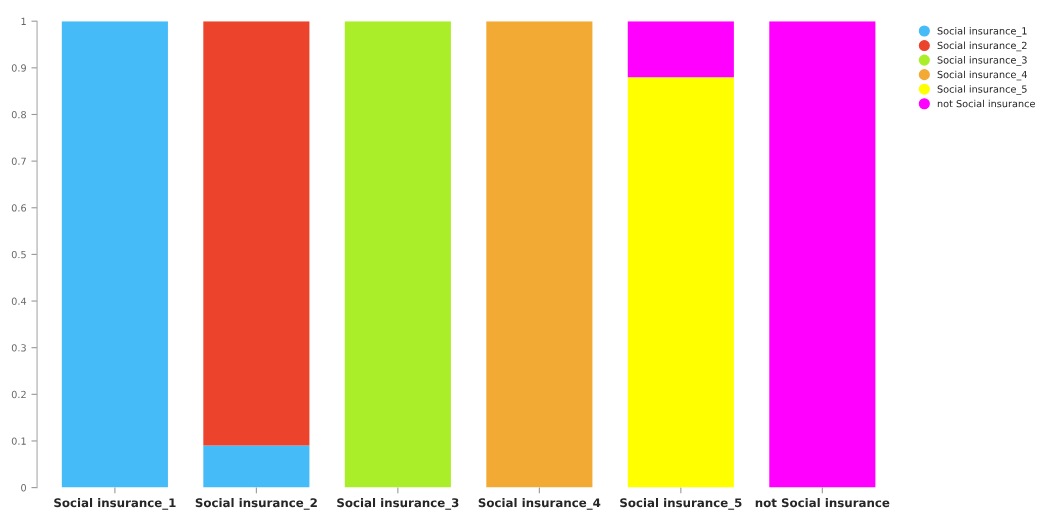 This screenshot has height=530, width=1059. I want to click on y-tick-label: 0.6, so click(19, 208).